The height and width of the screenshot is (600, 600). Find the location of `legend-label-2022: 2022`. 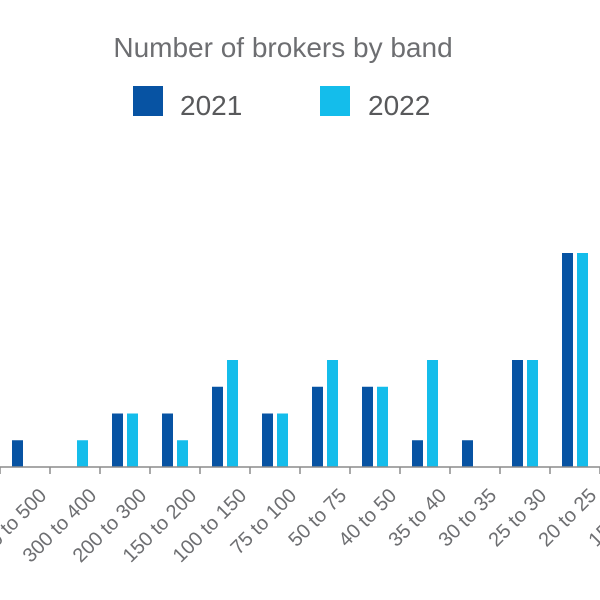

legend-label-2022: 2022 is located at coordinates (399, 105).